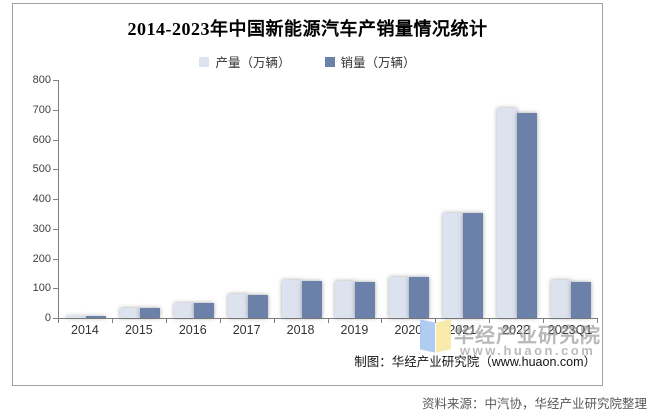  What do you see at coordinates (253, 63) in the screenshot?
I see `legend-label-production: 产量（万辆）` at bounding box center [253, 63].